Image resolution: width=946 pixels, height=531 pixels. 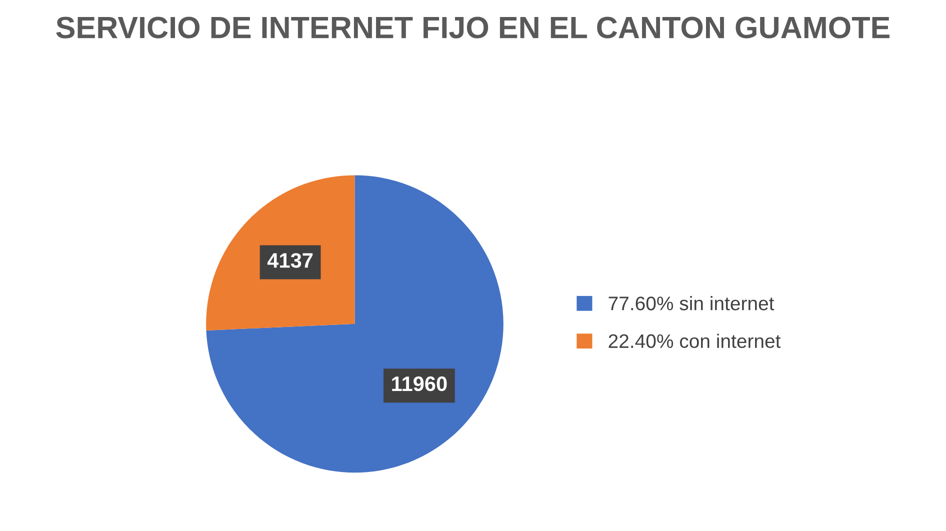 I want to click on legend-label: 77.60% sin internet, so click(x=691, y=303).